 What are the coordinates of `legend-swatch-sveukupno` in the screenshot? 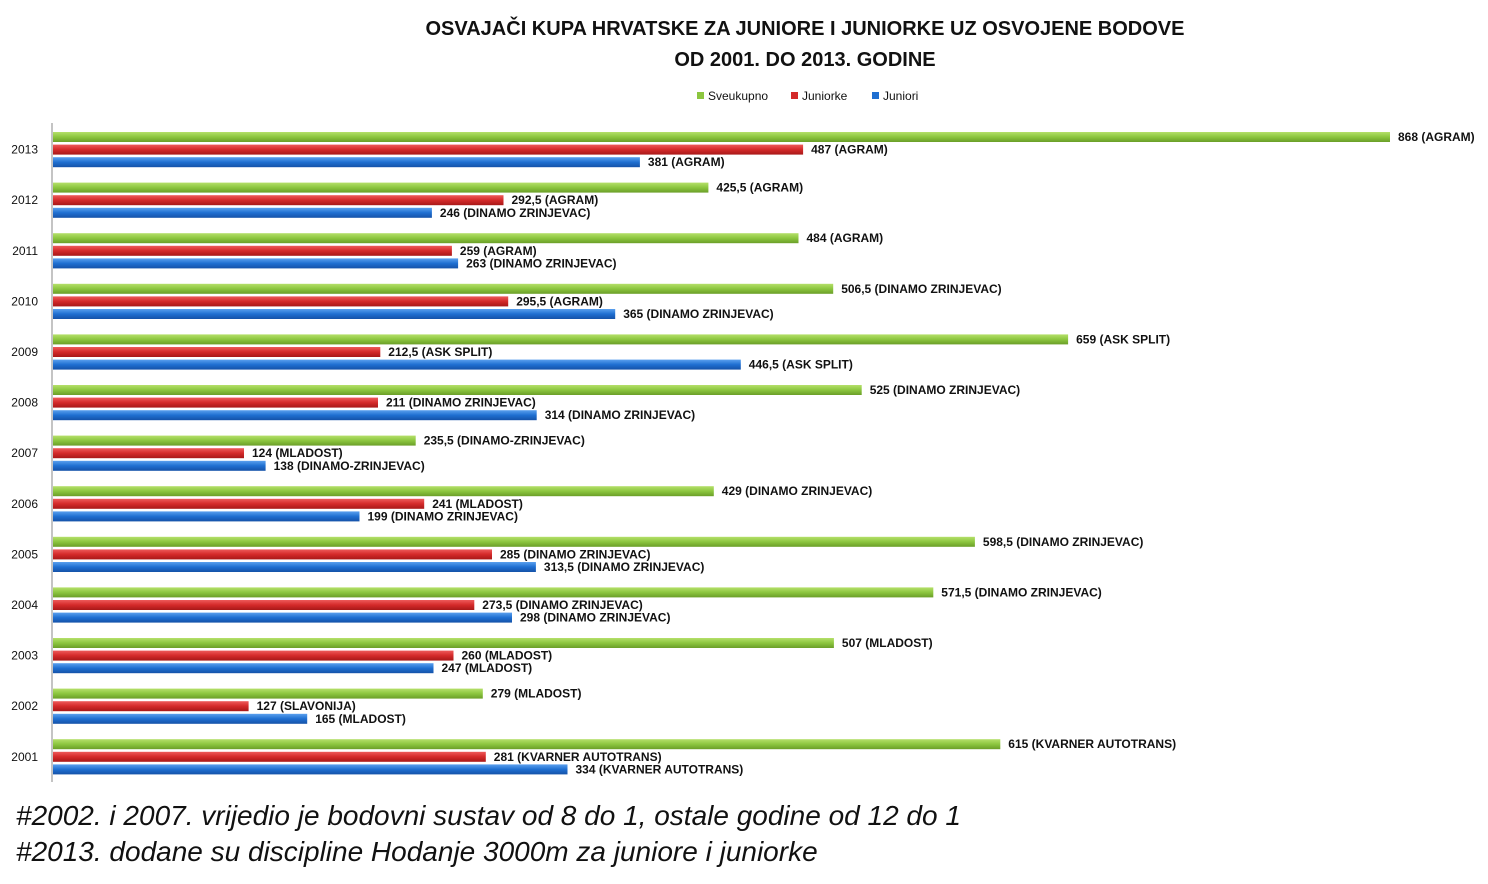 It's located at (700, 95).